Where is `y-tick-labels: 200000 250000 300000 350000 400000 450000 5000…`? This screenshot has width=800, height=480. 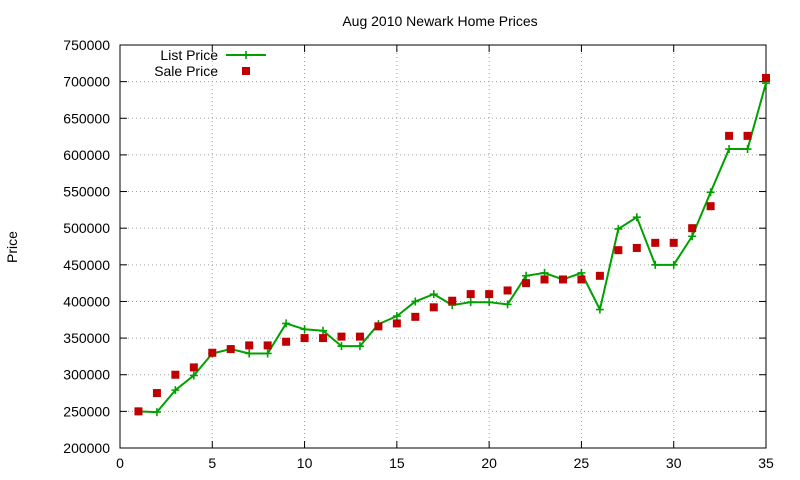
y-tick-labels: 200000 250000 300000 350000 400000 450000 5000… is located at coordinates (86, 246).